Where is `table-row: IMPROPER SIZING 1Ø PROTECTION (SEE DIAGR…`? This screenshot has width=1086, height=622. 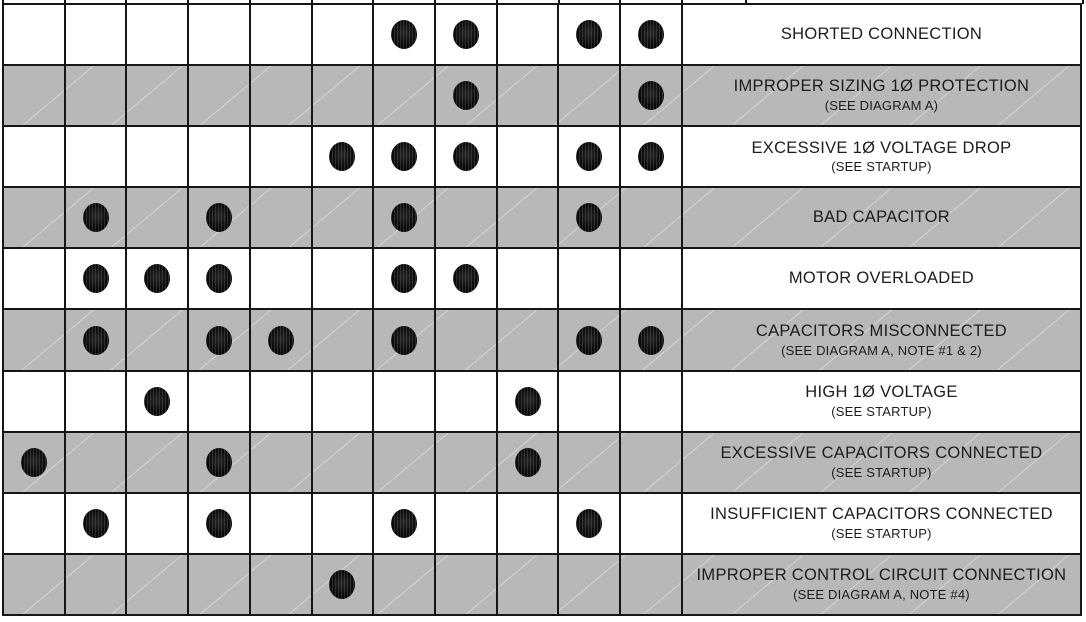
table-row: IMPROPER SIZING 1Ø PROTECTION (SEE DIAGR… is located at coordinates (542, 97).